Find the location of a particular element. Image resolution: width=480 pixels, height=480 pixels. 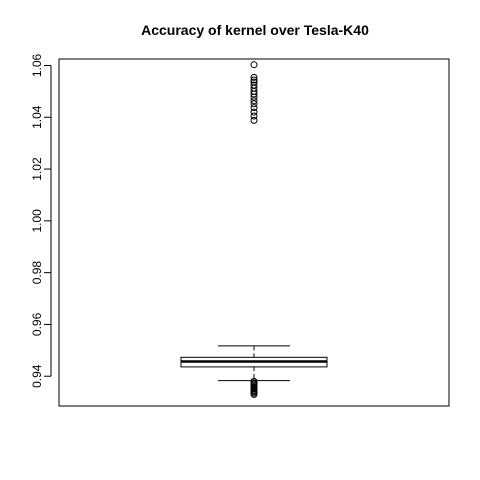

chart-title: Accuracy of kernel over Tesla-K40 is located at coordinates (255, 30).